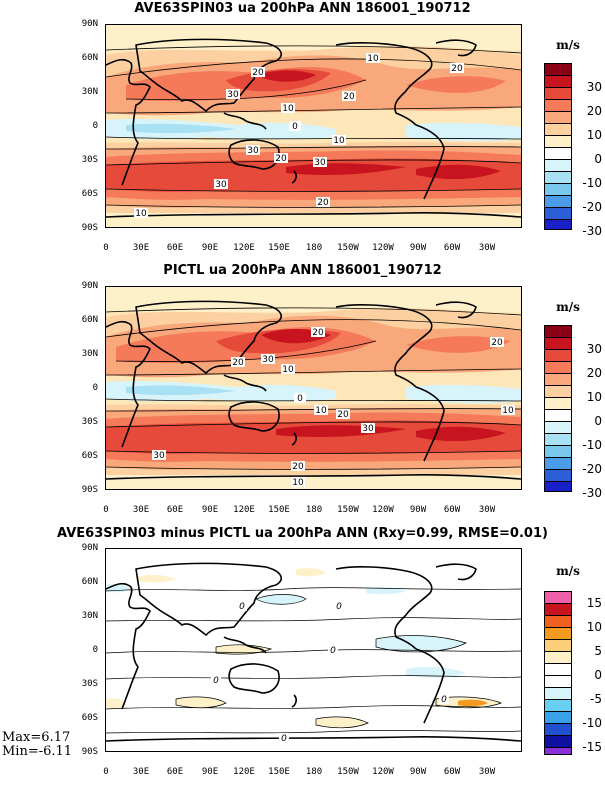 This screenshot has width=605, height=786. Describe the element at coordinates (89, 422) in the screenshot. I see `lat-label: 30S` at that location.